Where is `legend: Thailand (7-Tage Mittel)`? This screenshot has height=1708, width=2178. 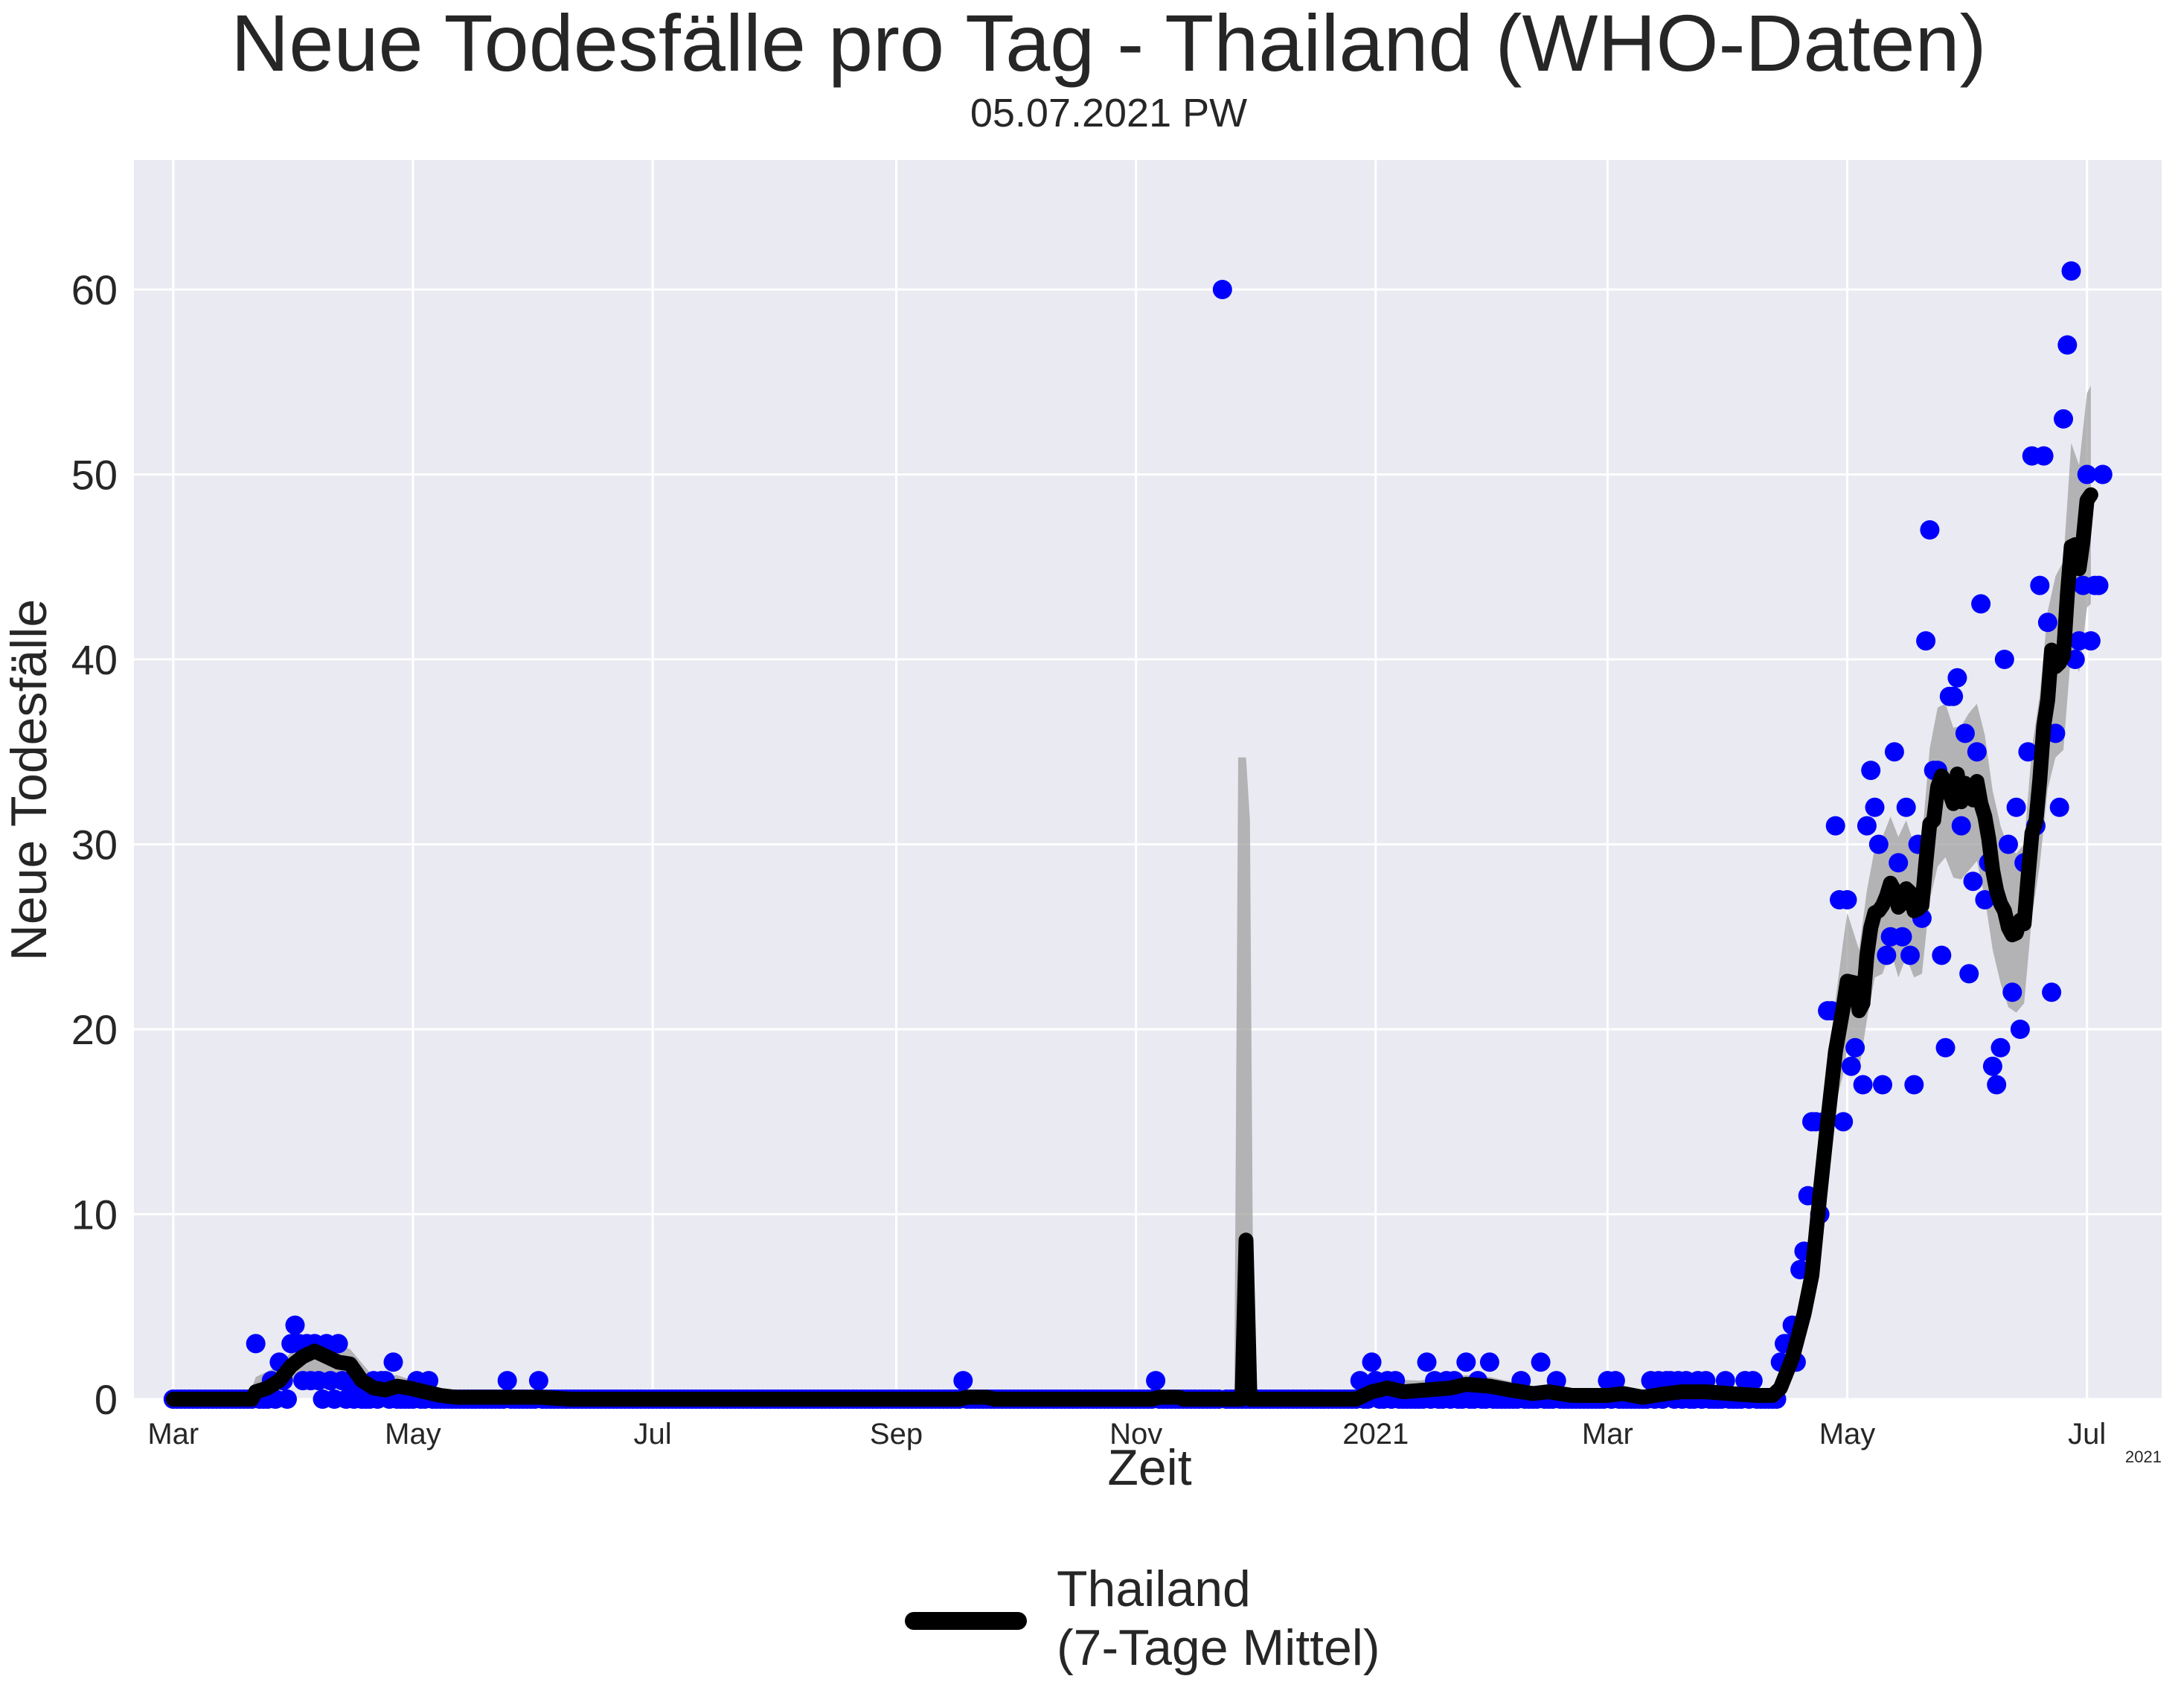
legend: Thailand (7-Tage Mittel) is located at coordinates (1142, 1619).